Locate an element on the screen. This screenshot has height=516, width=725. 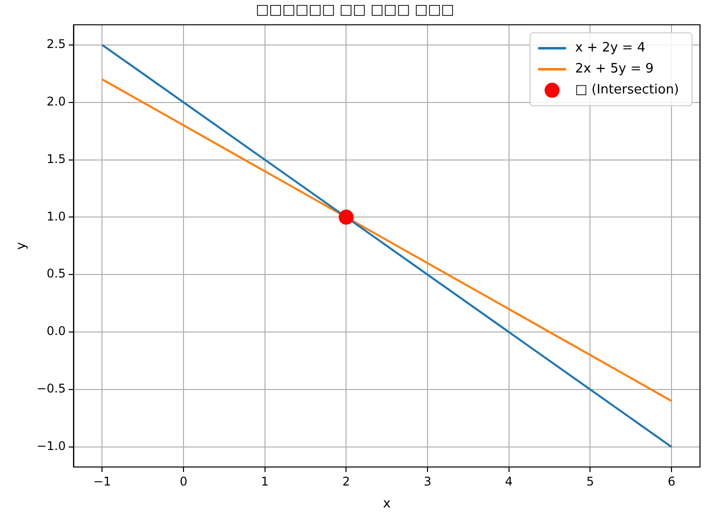
x-tick-label: 3 is located at coordinates (428, 481).